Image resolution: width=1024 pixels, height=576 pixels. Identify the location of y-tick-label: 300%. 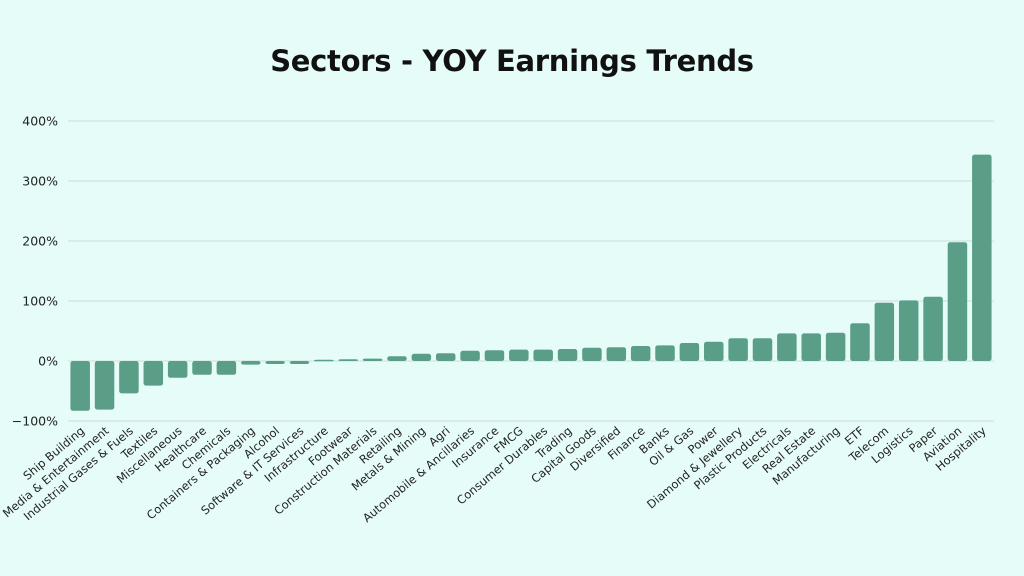
(40, 181).